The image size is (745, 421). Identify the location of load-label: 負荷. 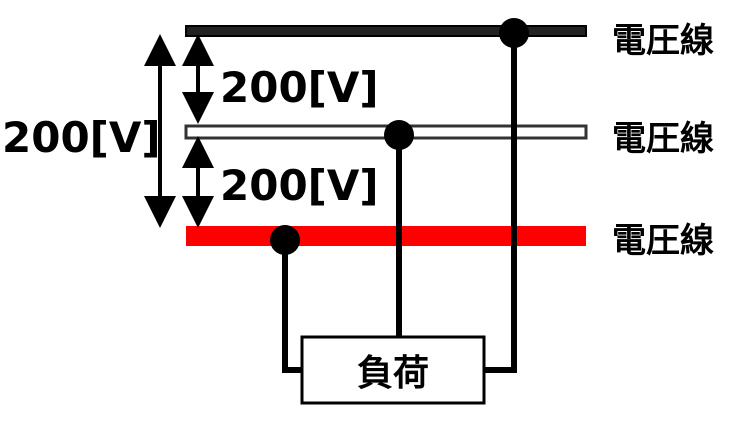
(393, 373).